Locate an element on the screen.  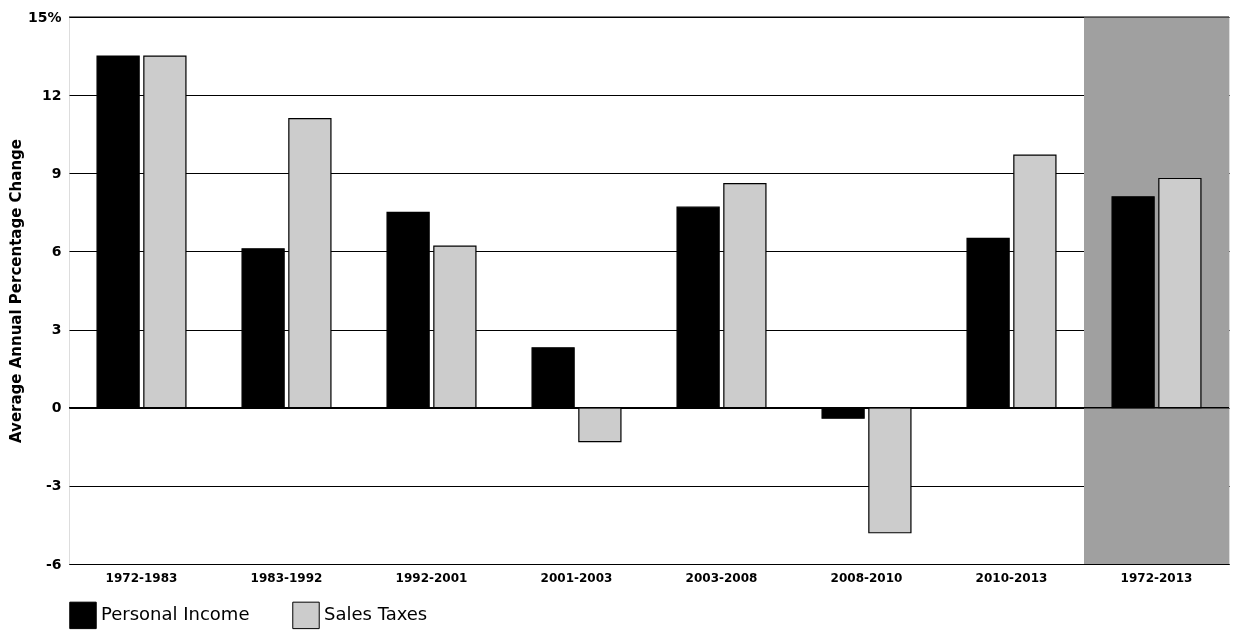
y-tick-label: -3 is located at coordinates (53, 485).